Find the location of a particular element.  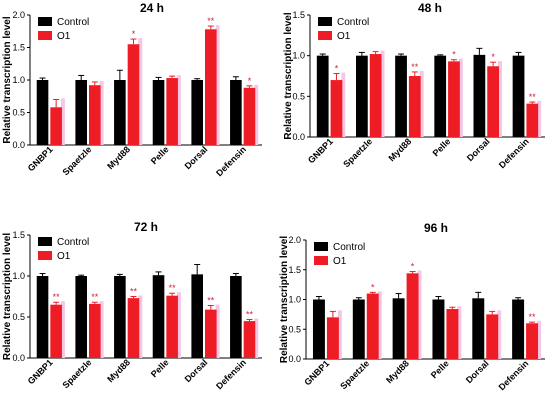

y-tick-label: 1.5 is located at coordinates (18, 48).